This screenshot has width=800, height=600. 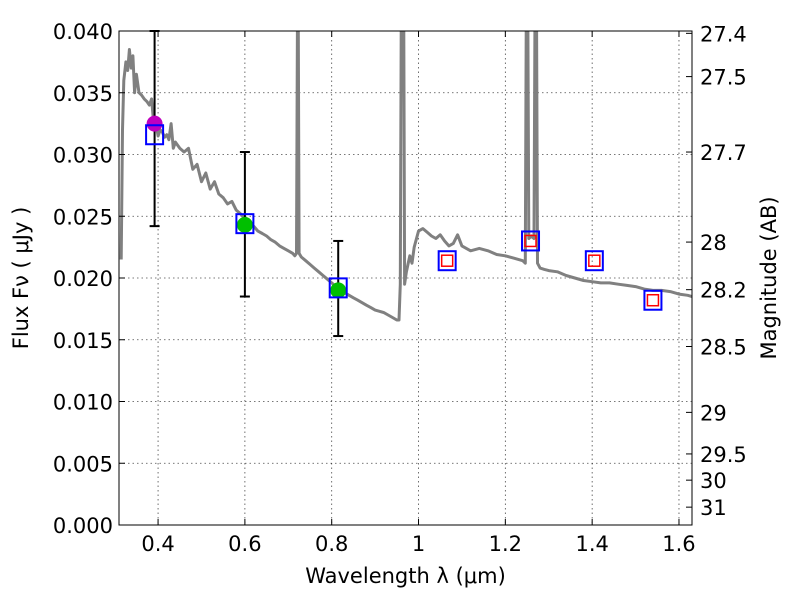 What do you see at coordinates (83, 94) in the screenshot?
I see `y-tick-label: 0.035` at bounding box center [83, 94].